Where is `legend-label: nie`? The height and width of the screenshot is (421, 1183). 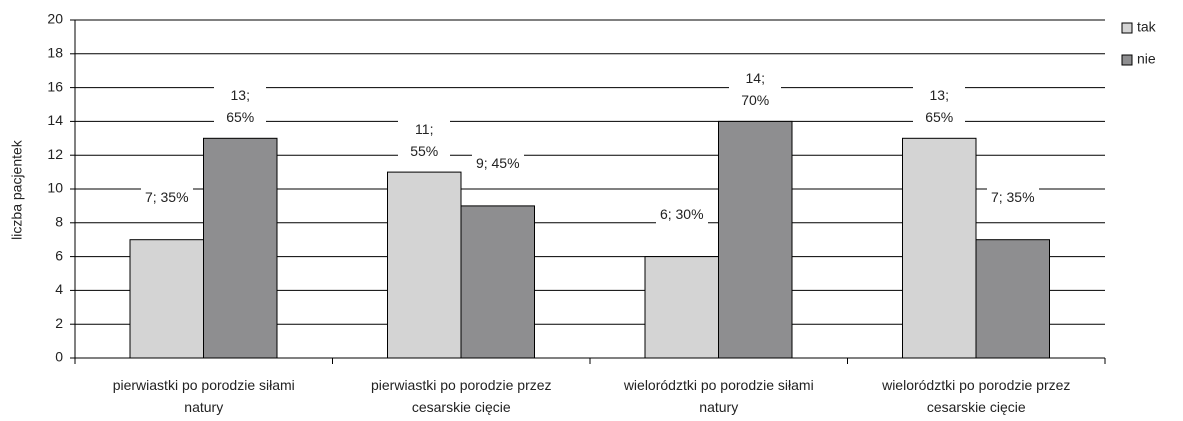 legend-label: nie is located at coordinates (1146, 59).